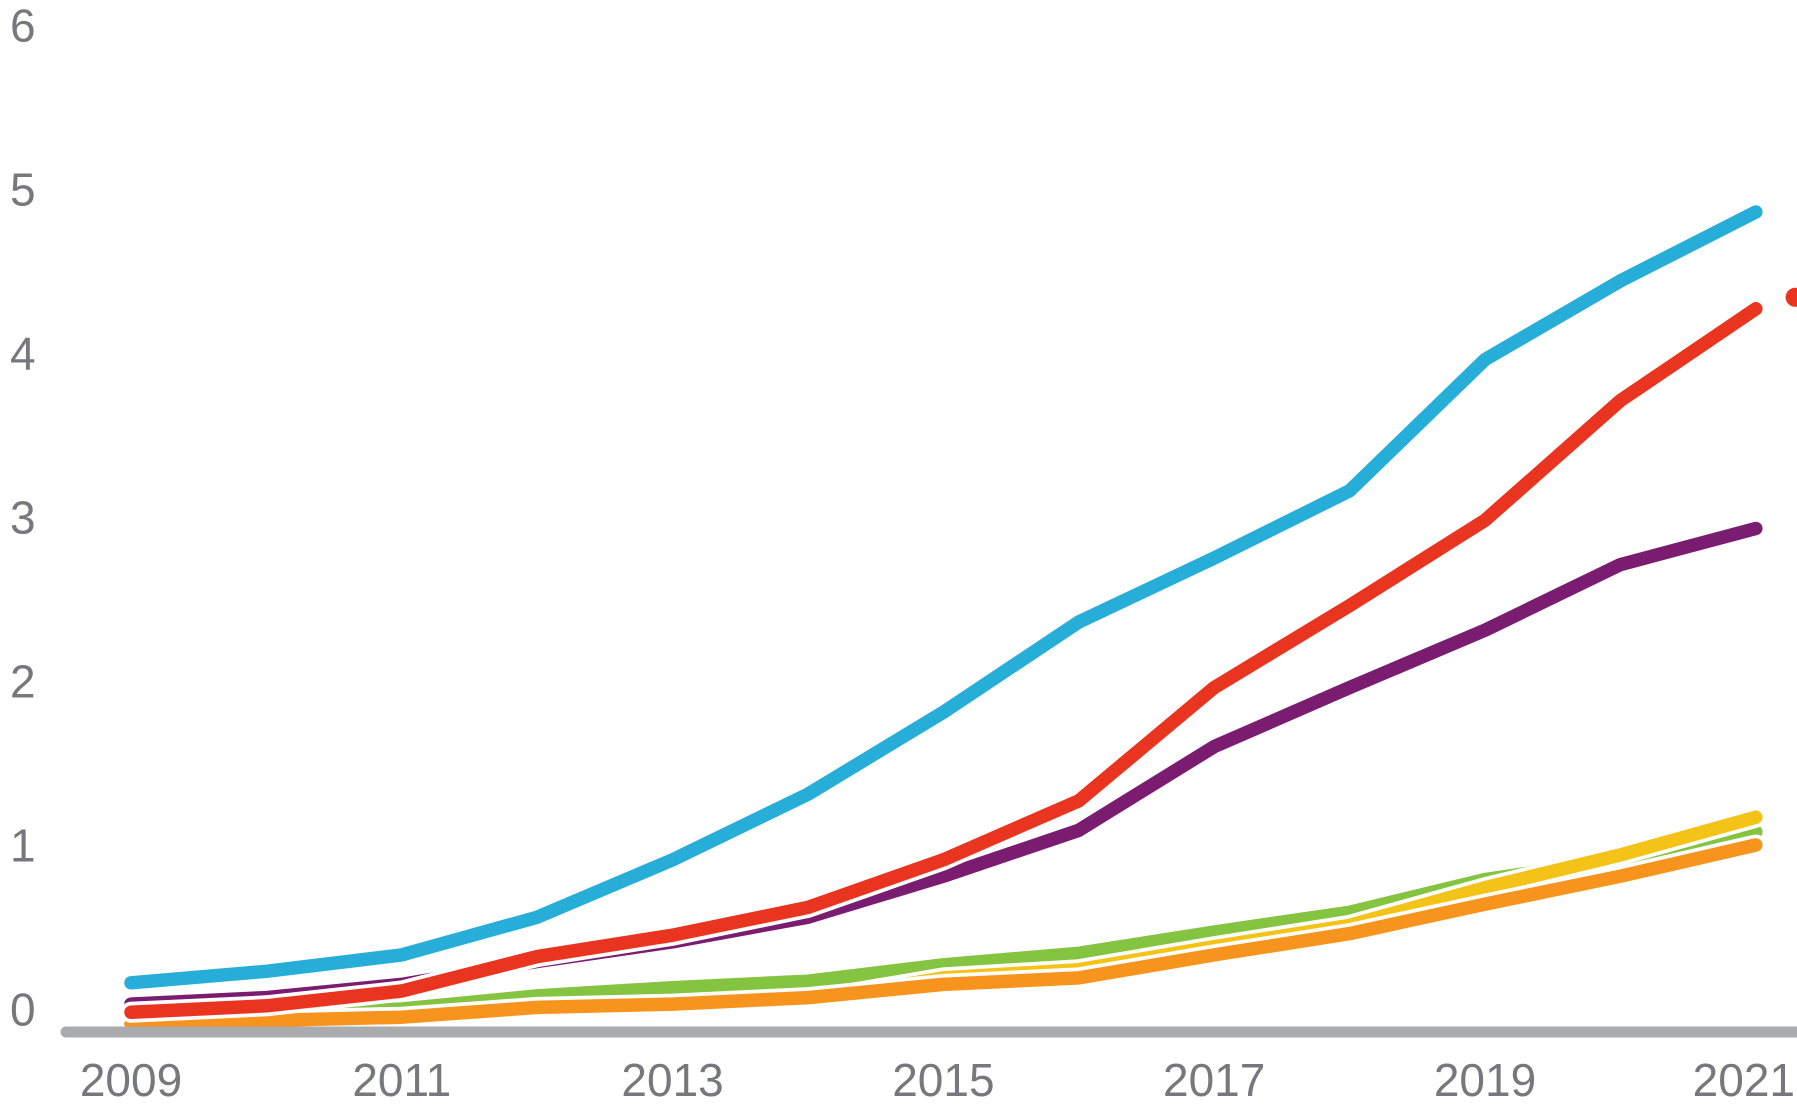 The height and width of the screenshot is (1110, 1797). I want to click on y-axis-label-6: 6, so click(23, 26).